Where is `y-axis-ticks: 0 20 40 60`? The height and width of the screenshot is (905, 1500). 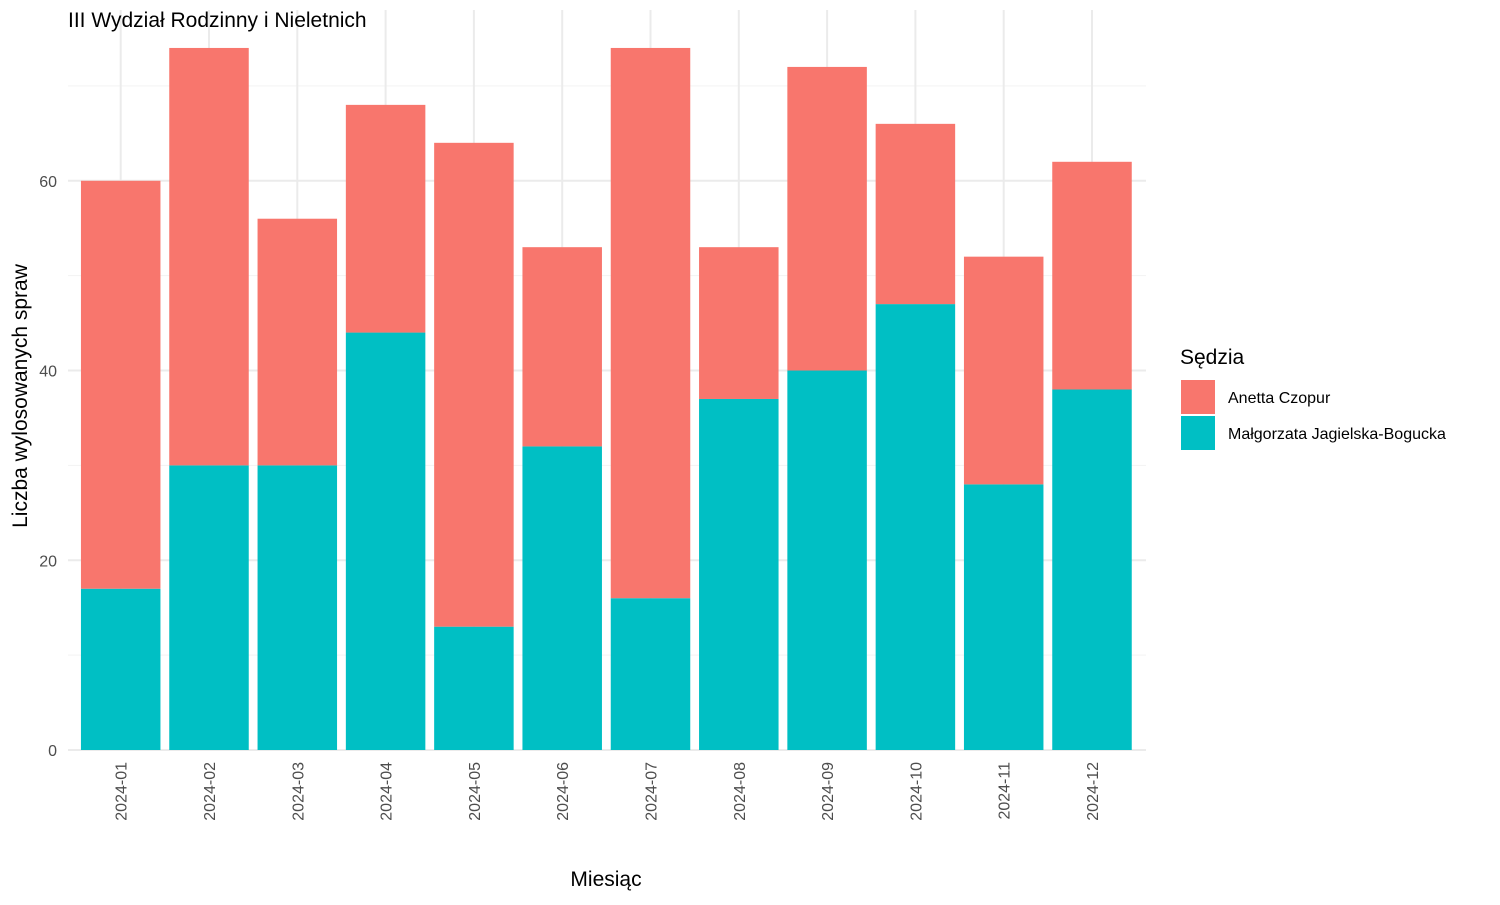
y-axis-ticks: 0 20 40 60 is located at coordinates (48, 467).